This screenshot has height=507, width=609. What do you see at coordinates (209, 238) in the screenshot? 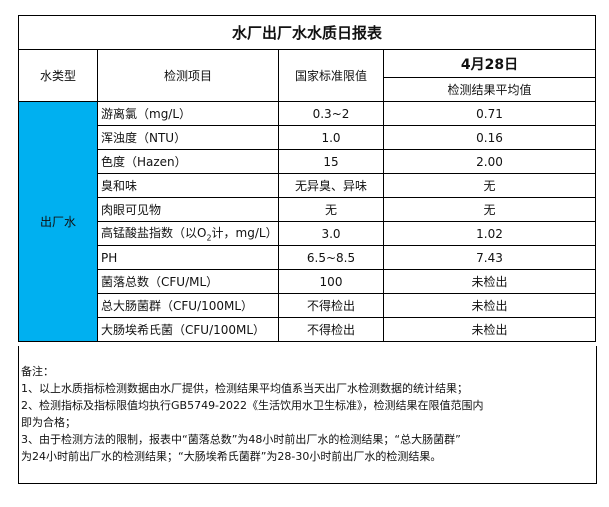
I see `item-subscript: 2` at bounding box center [209, 238].